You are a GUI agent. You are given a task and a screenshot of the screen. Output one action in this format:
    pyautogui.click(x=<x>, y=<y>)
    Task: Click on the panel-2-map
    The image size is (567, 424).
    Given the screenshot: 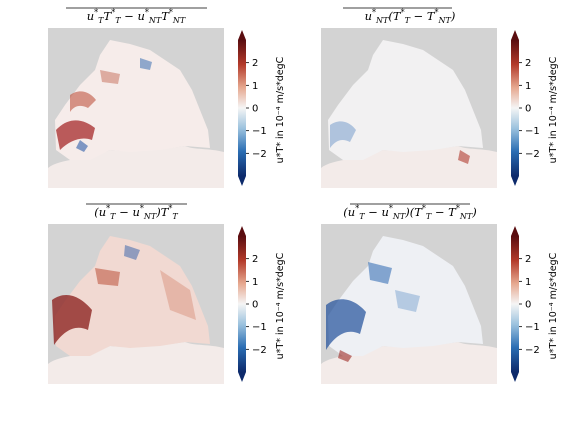 What is the action you would take?
    pyautogui.click(x=409, y=108)
    